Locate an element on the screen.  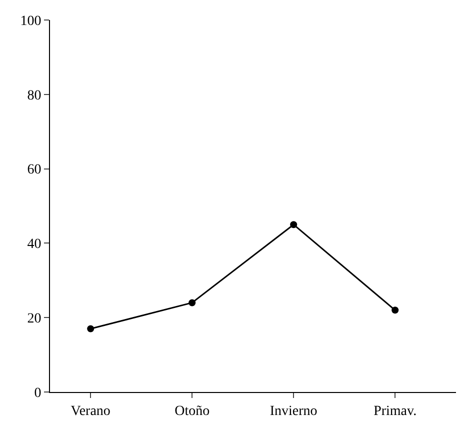
x-tick-label: Verano is located at coordinates (90, 411).